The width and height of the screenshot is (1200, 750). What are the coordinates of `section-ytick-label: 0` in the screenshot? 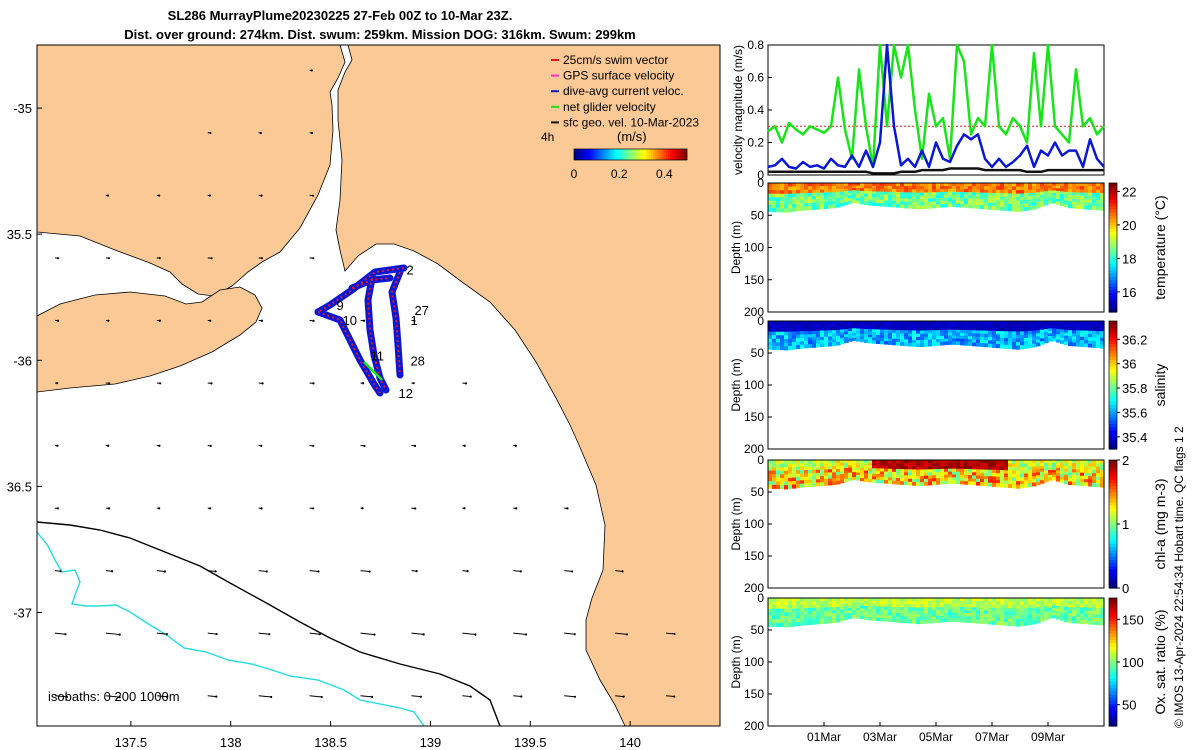 It's located at (760, 321).